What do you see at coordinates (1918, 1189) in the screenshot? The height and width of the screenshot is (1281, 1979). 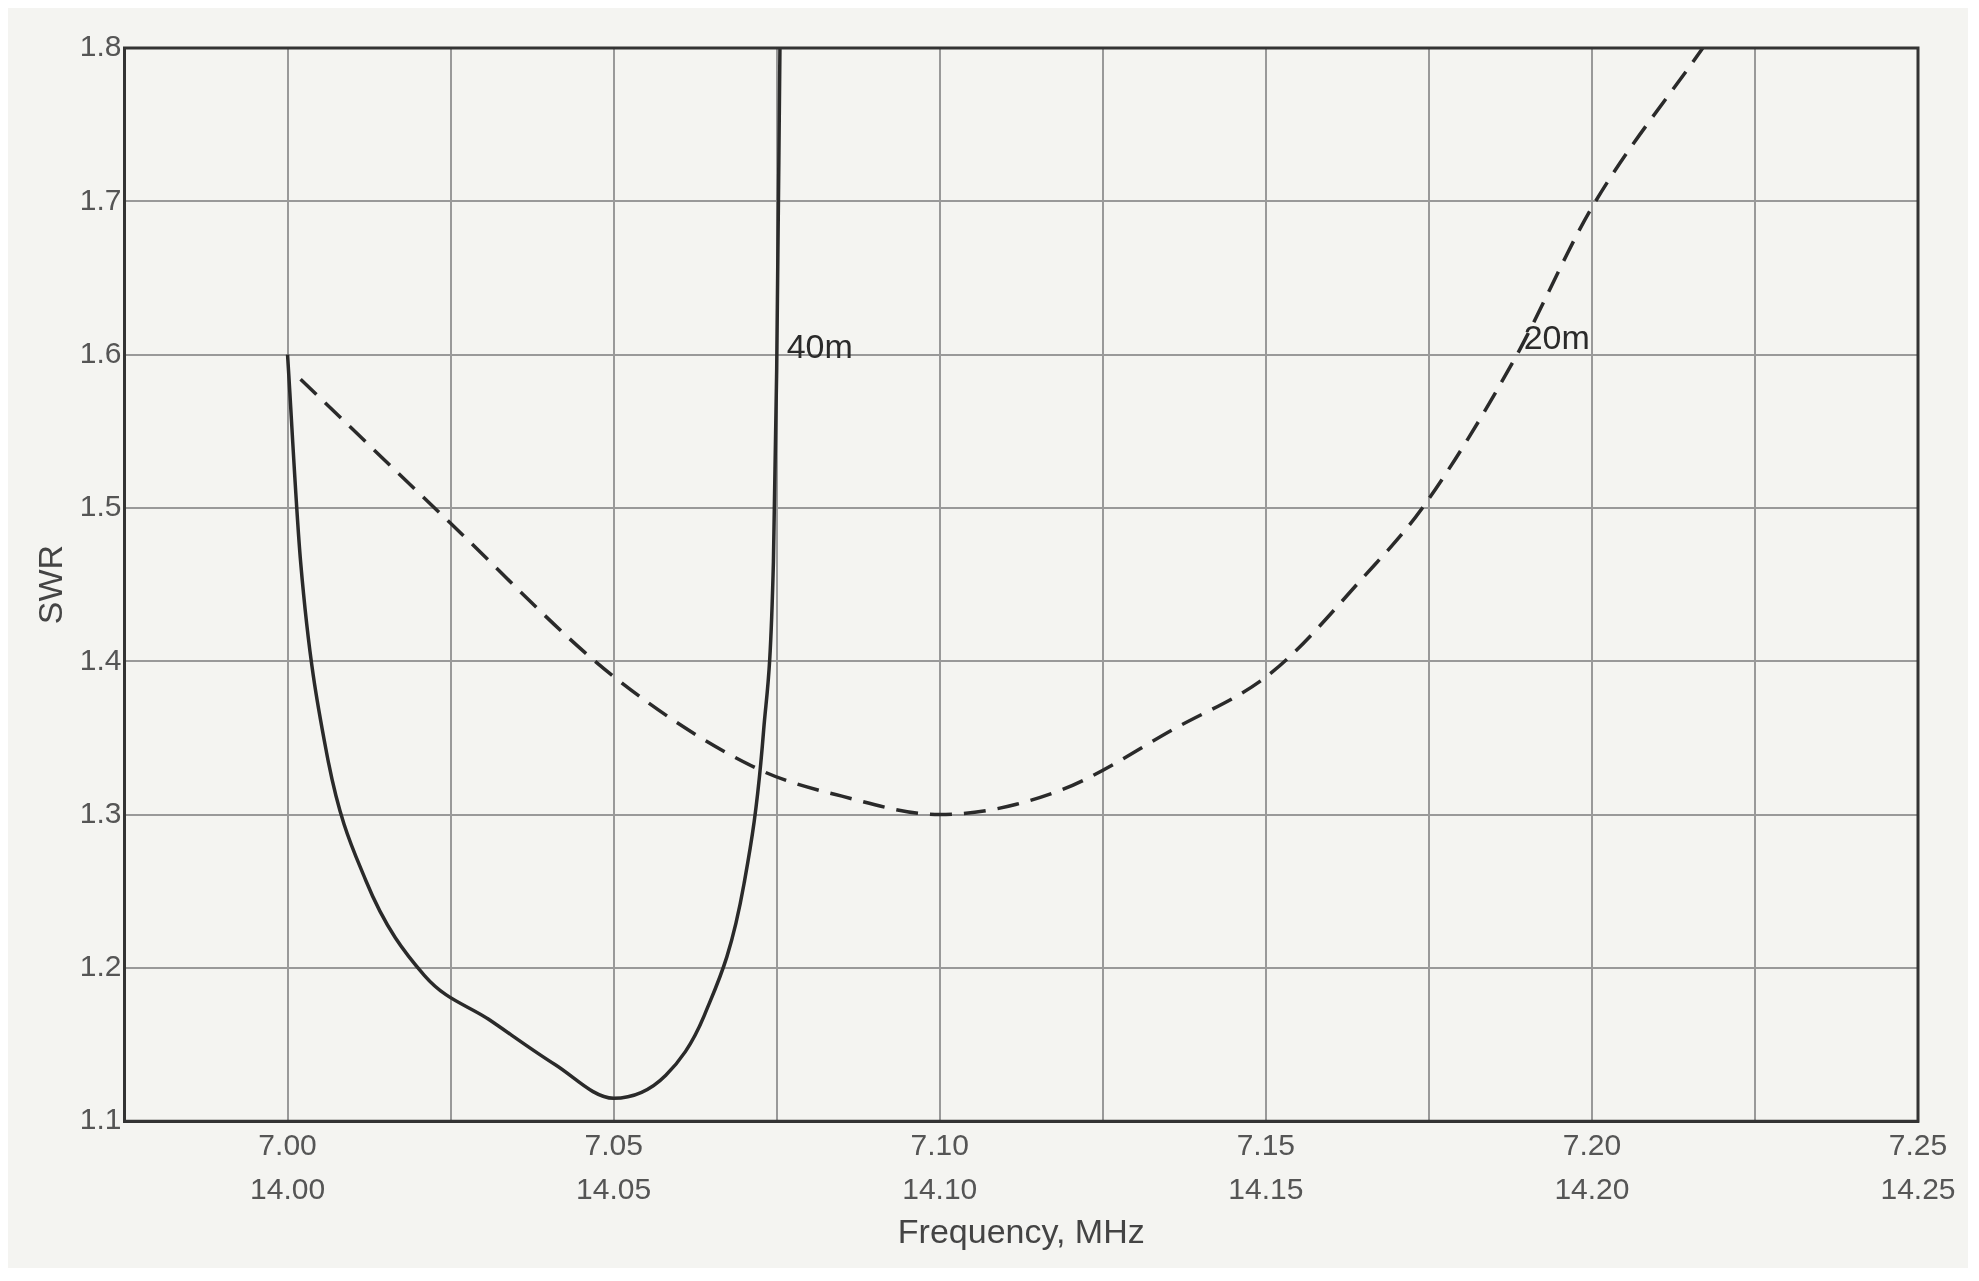 I see `x2-tick-label: 14.25` at bounding box center [1918, 1189].